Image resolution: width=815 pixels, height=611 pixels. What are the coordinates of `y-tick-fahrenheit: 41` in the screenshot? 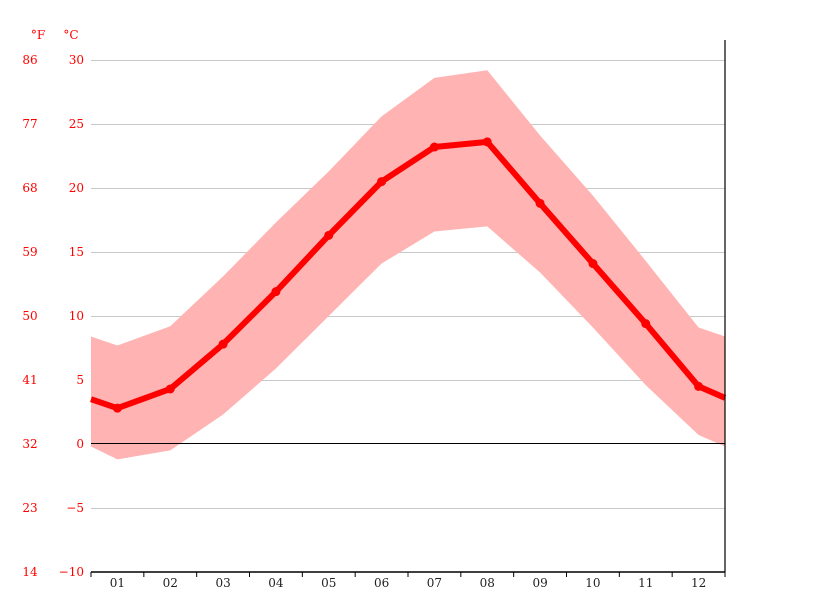 It's located at (29, 380).